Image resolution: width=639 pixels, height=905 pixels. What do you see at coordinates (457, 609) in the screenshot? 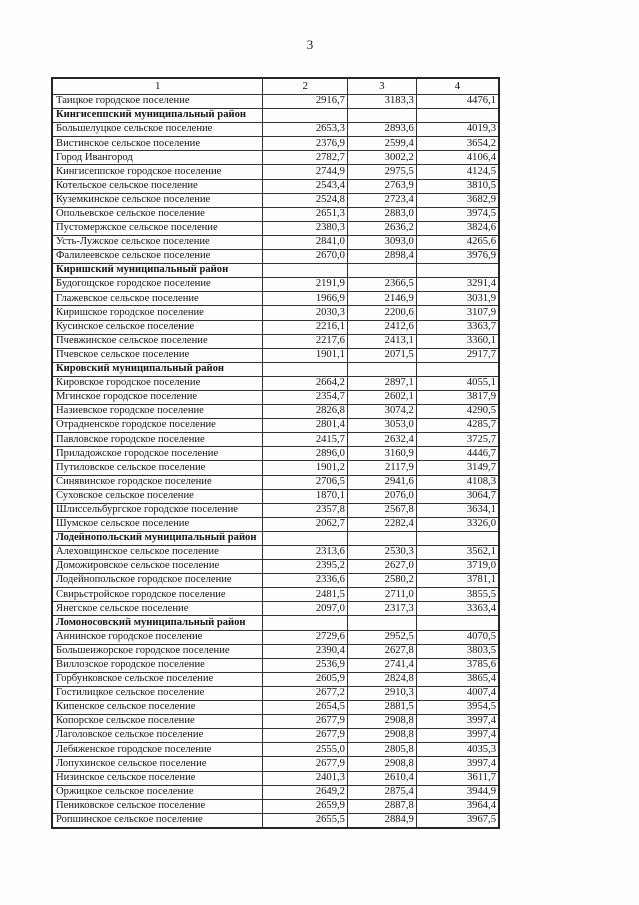
I see `value-cell-col-4: 3363,4` at bounding box center [457, 609].